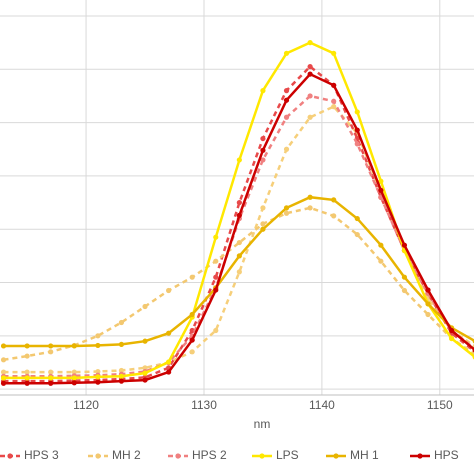  What do you see at coordinates (287, 455) in the screenshot?
I see `legend-label: LPS` at bounding box center [287, 455].